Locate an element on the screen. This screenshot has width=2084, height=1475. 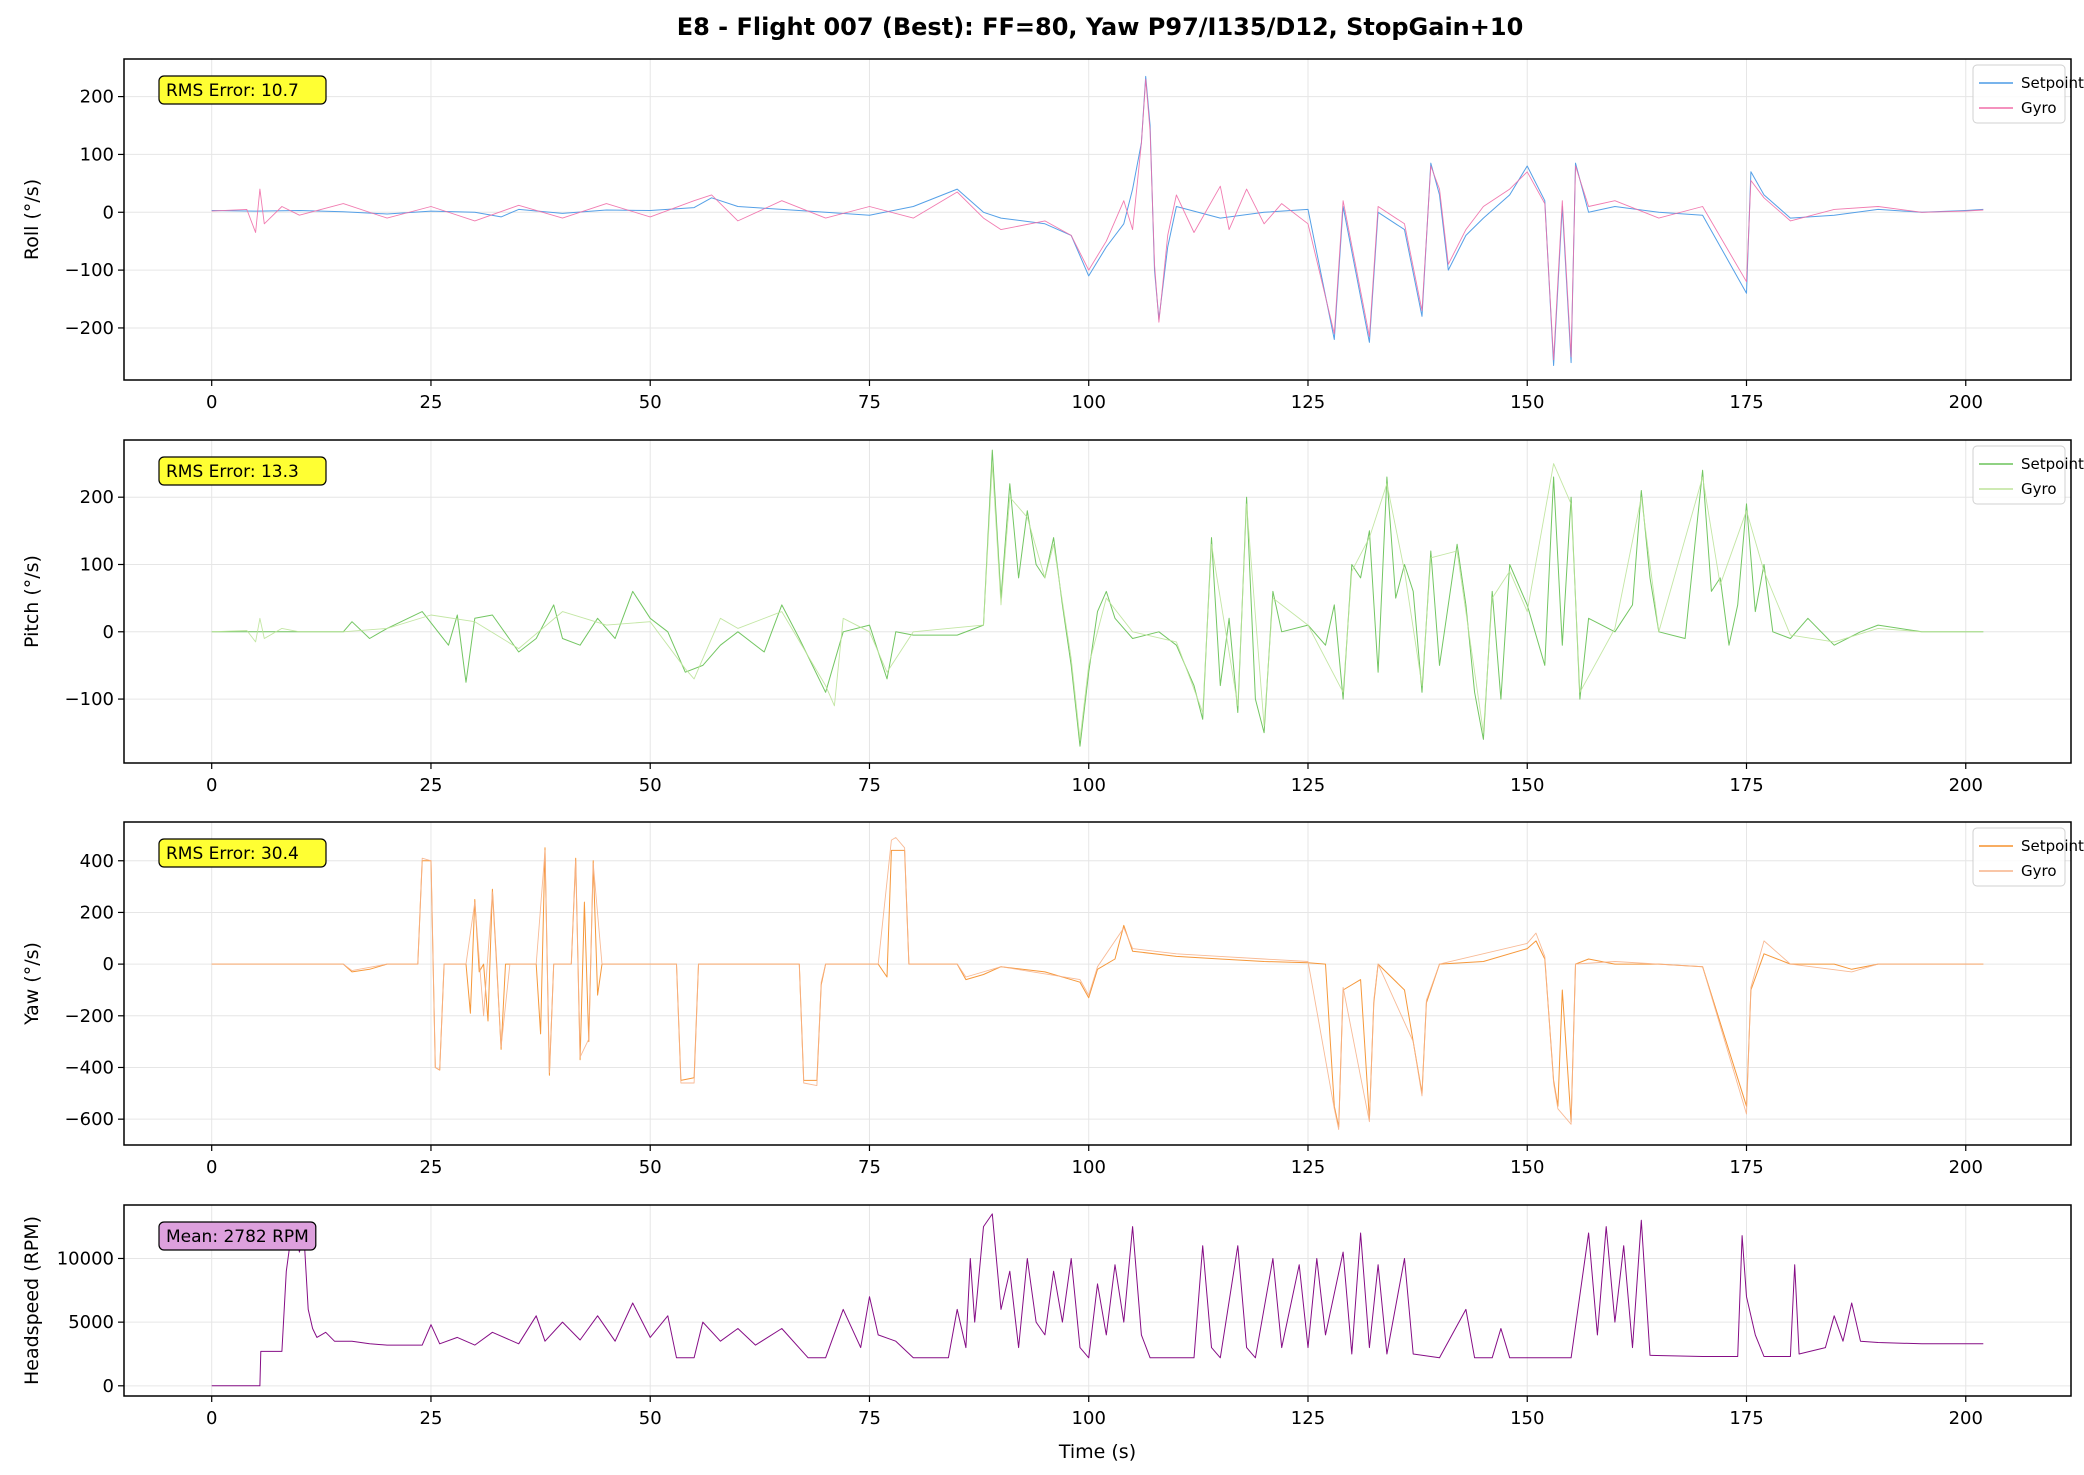
annotation-text: RMS Error: 30.4 is located at coordinates (232, 854).